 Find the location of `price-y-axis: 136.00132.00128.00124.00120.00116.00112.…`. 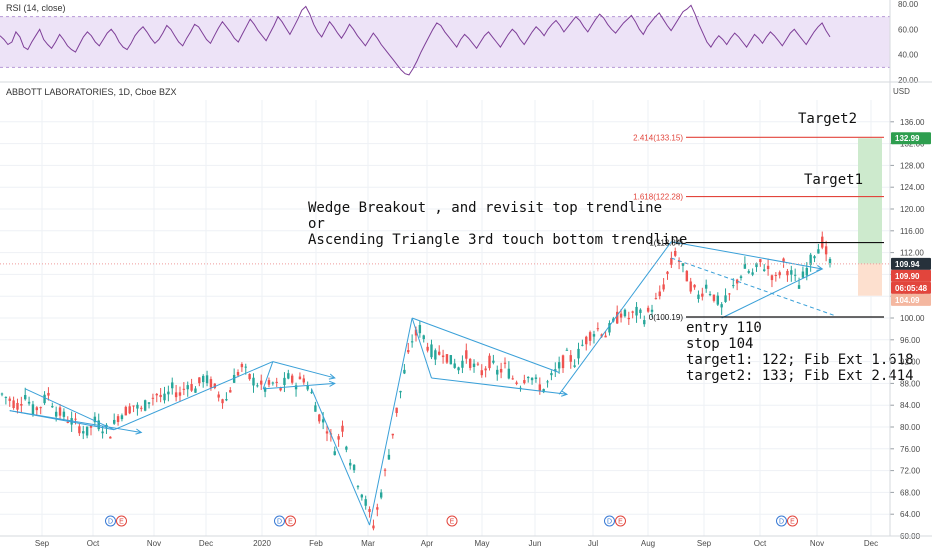

price-y-axis: 136.00132.00128.00124.00120.00116.00112.… is located at coordinates (907, 329).